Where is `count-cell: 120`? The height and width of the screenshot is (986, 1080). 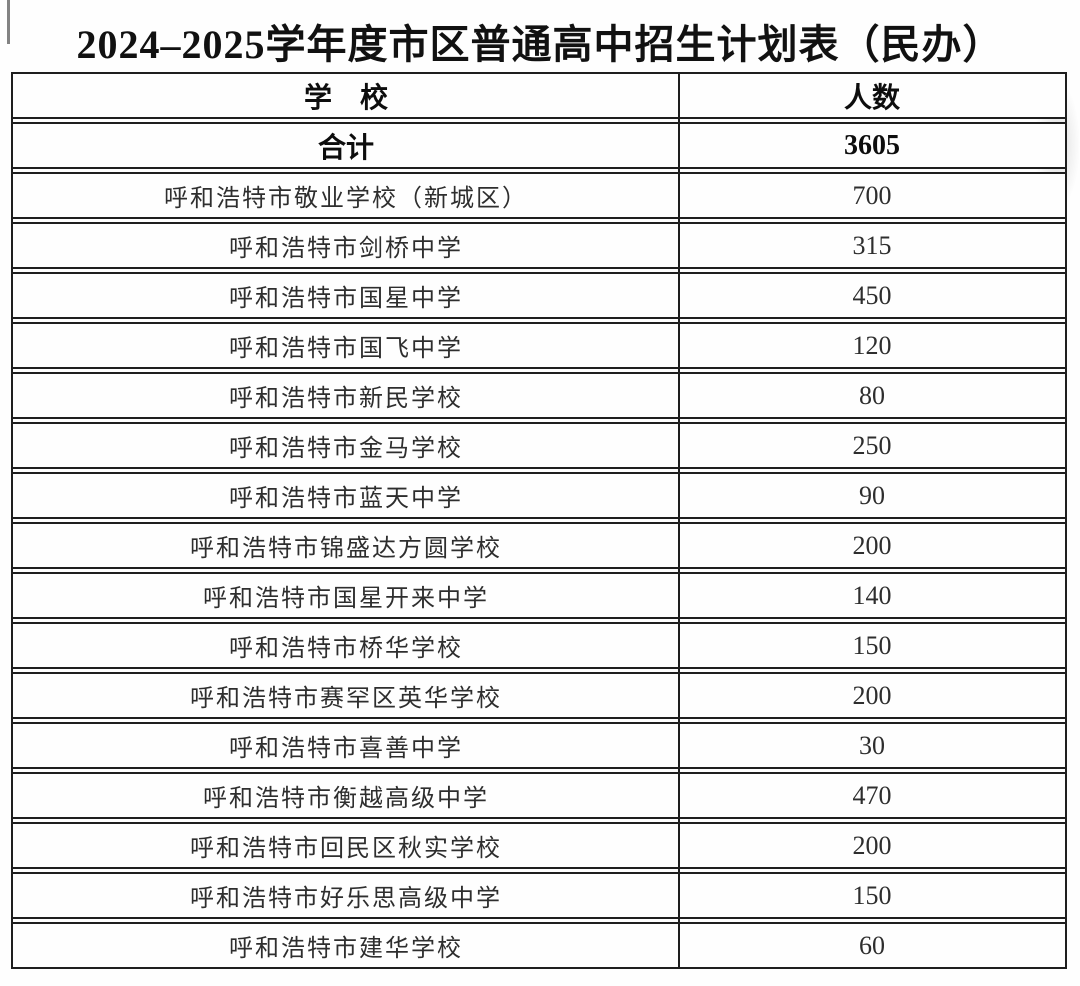
count-cell: 120 is located at coordinates (872, 345).